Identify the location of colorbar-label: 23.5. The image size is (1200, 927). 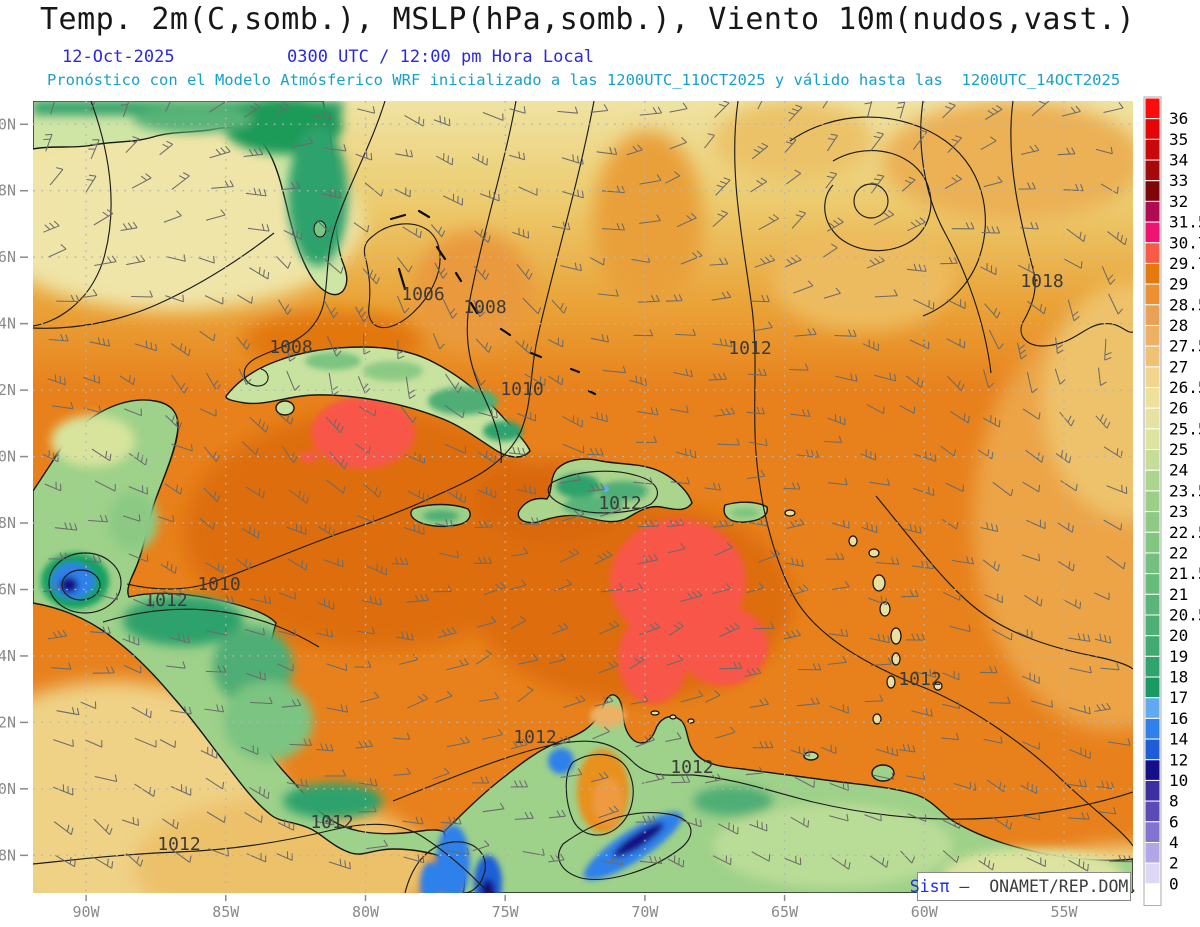
(1184, 490).